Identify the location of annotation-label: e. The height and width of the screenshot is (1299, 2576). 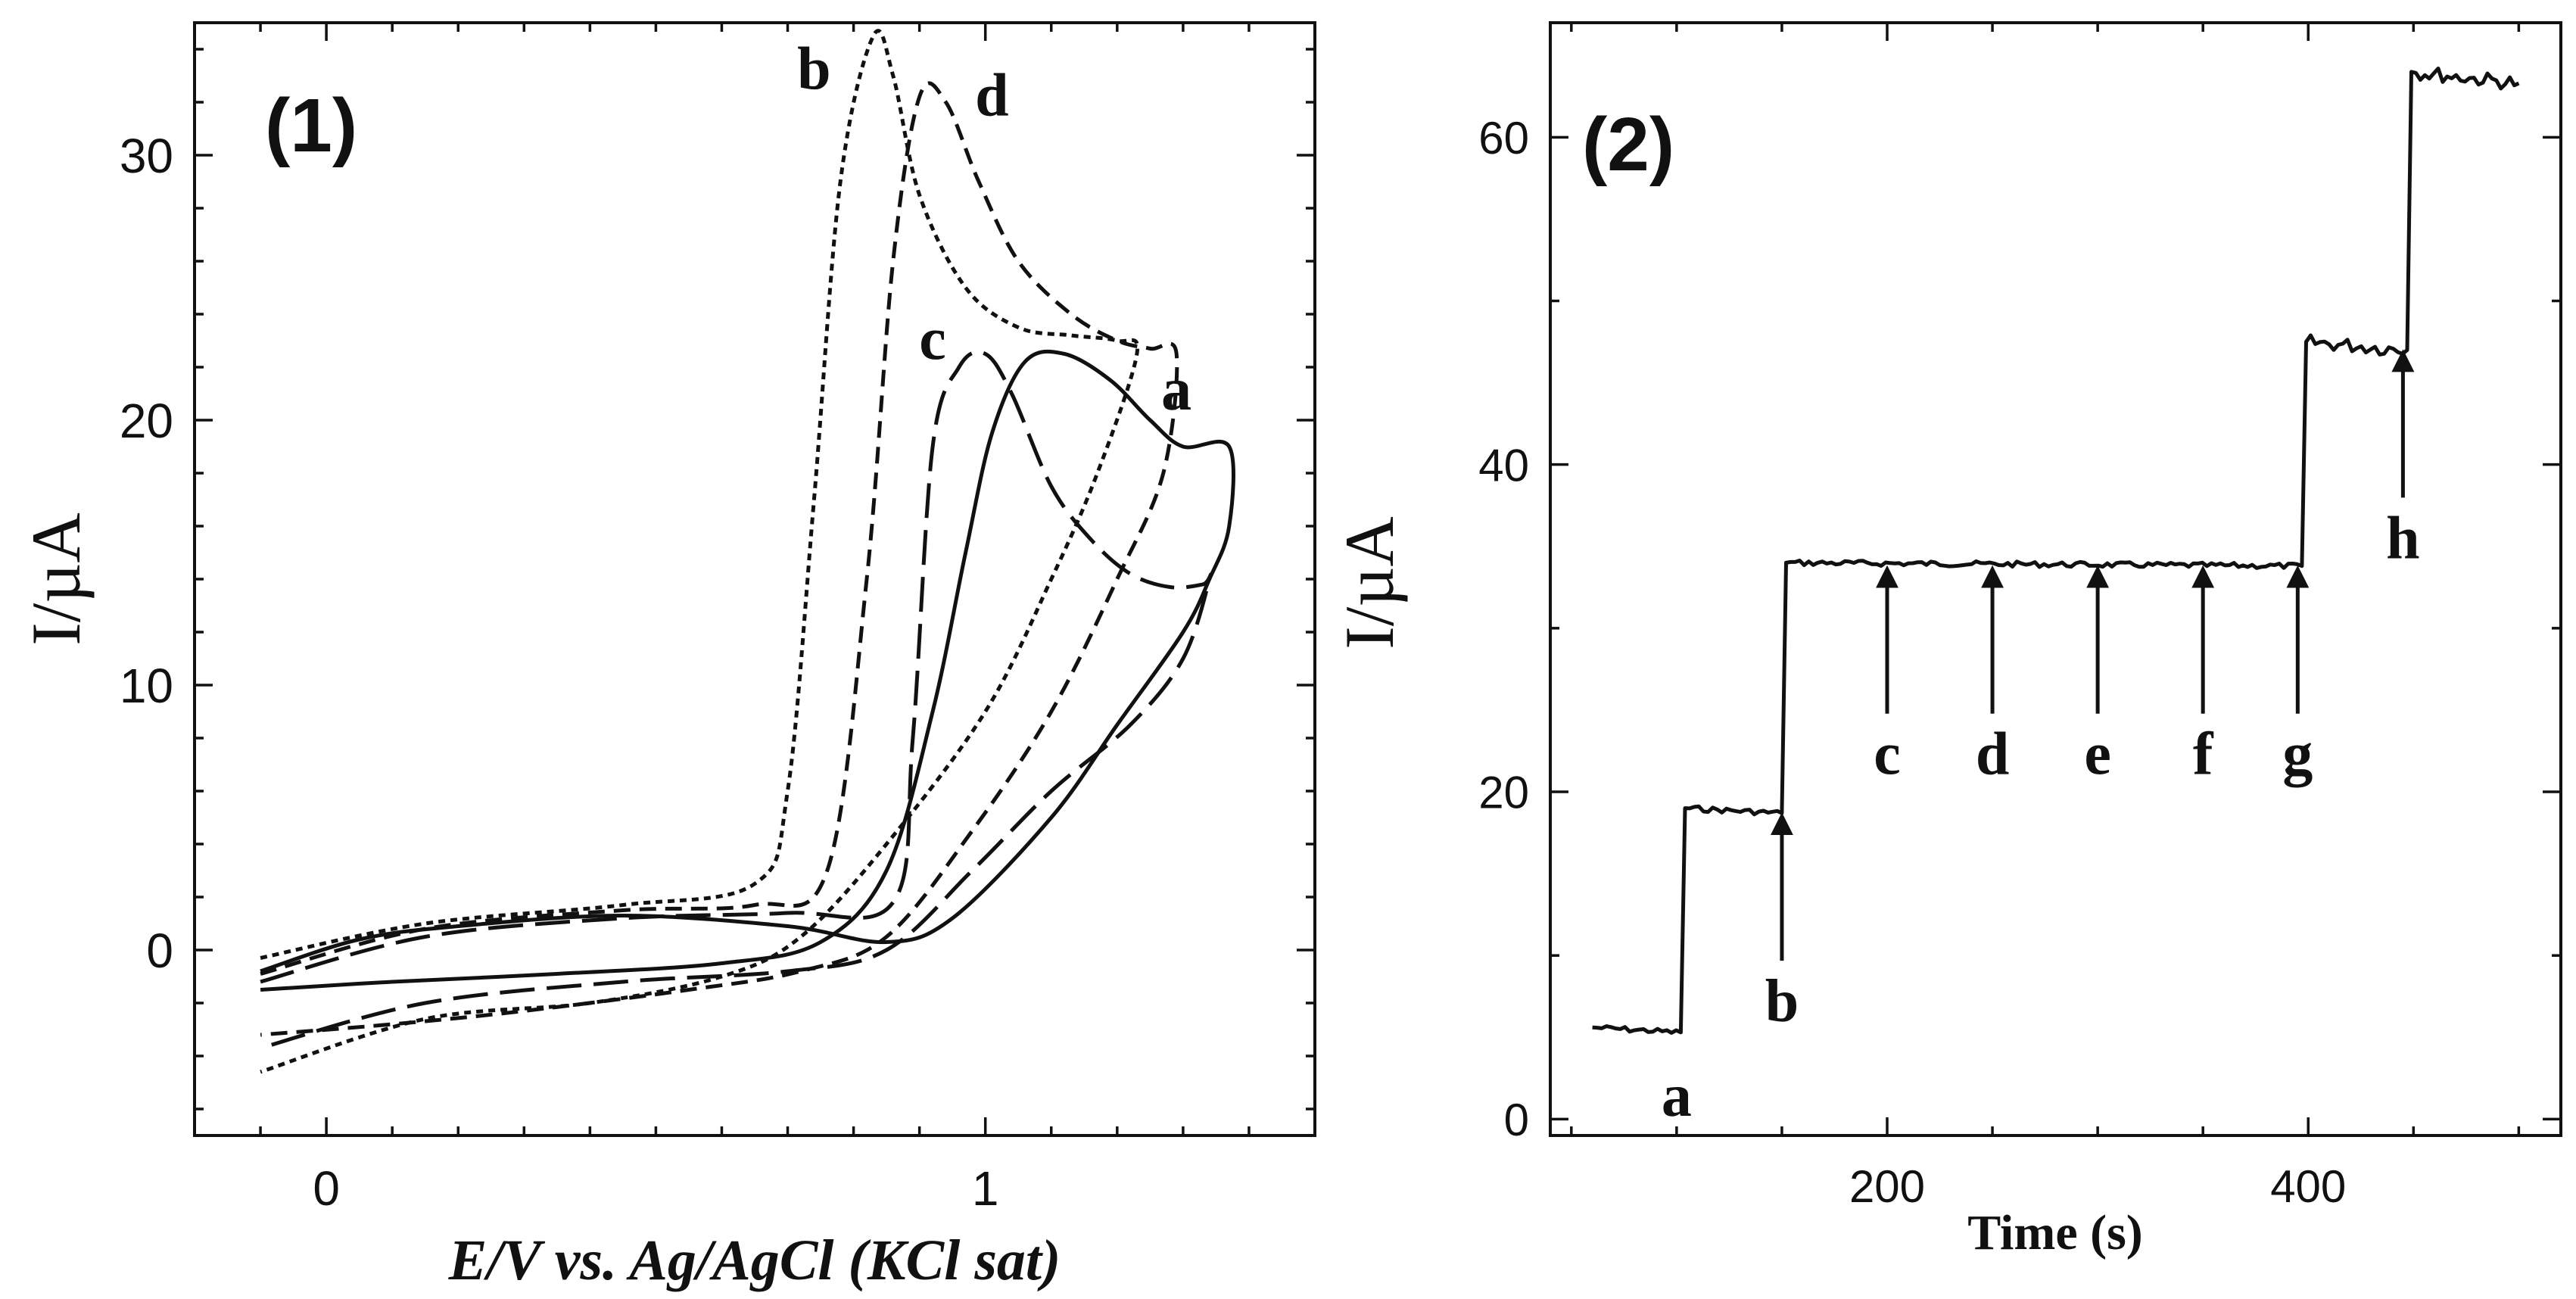
(2097, 754).